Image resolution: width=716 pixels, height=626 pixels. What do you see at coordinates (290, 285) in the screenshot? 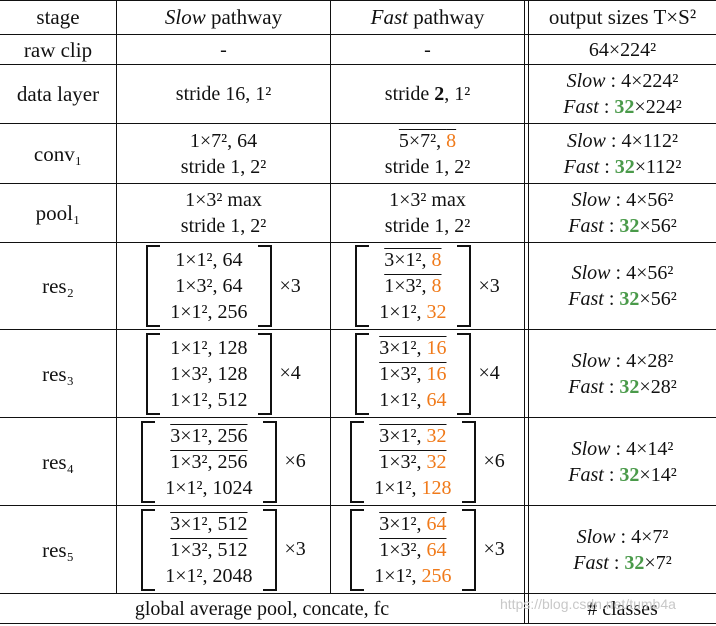
I see `slow-res2-repeat: ×3` at bounding box center [290, 285].